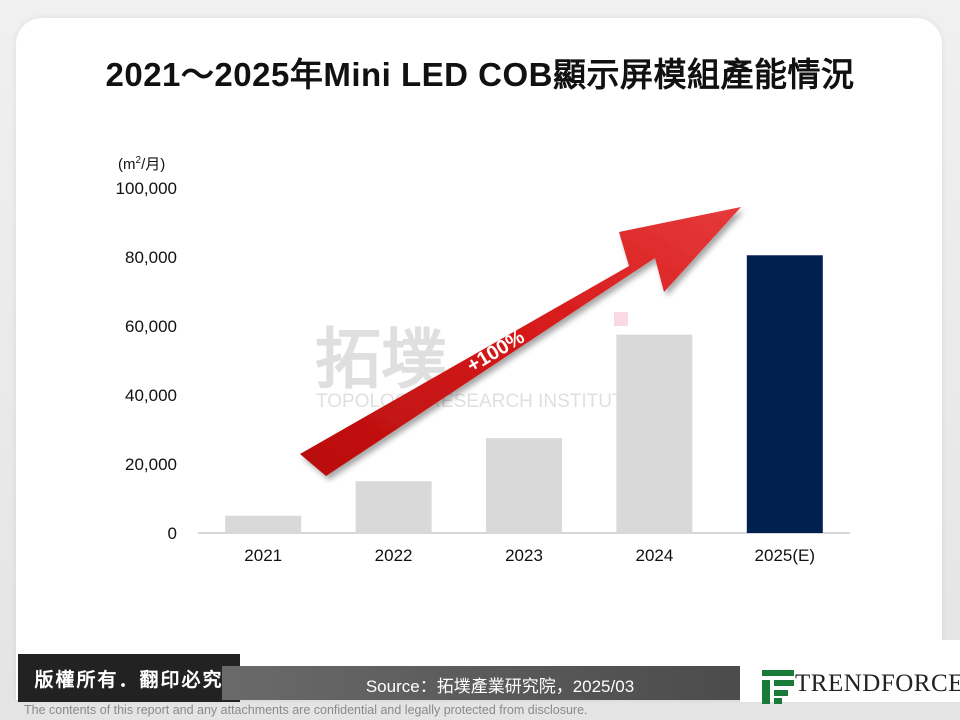 This screenshot has width=960, height=720. I want to click on y-tick-label: 80,000, so click(151, 257).